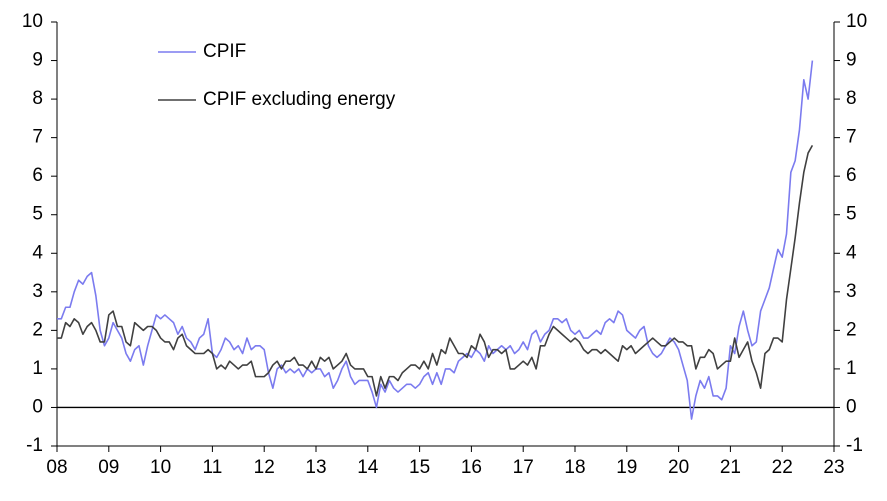 The image size is (887, 501). What do you see at coordinates (856, 21) in the screenshot?
I see `y2-tick-label: 10` at bounding box center [856, 21].